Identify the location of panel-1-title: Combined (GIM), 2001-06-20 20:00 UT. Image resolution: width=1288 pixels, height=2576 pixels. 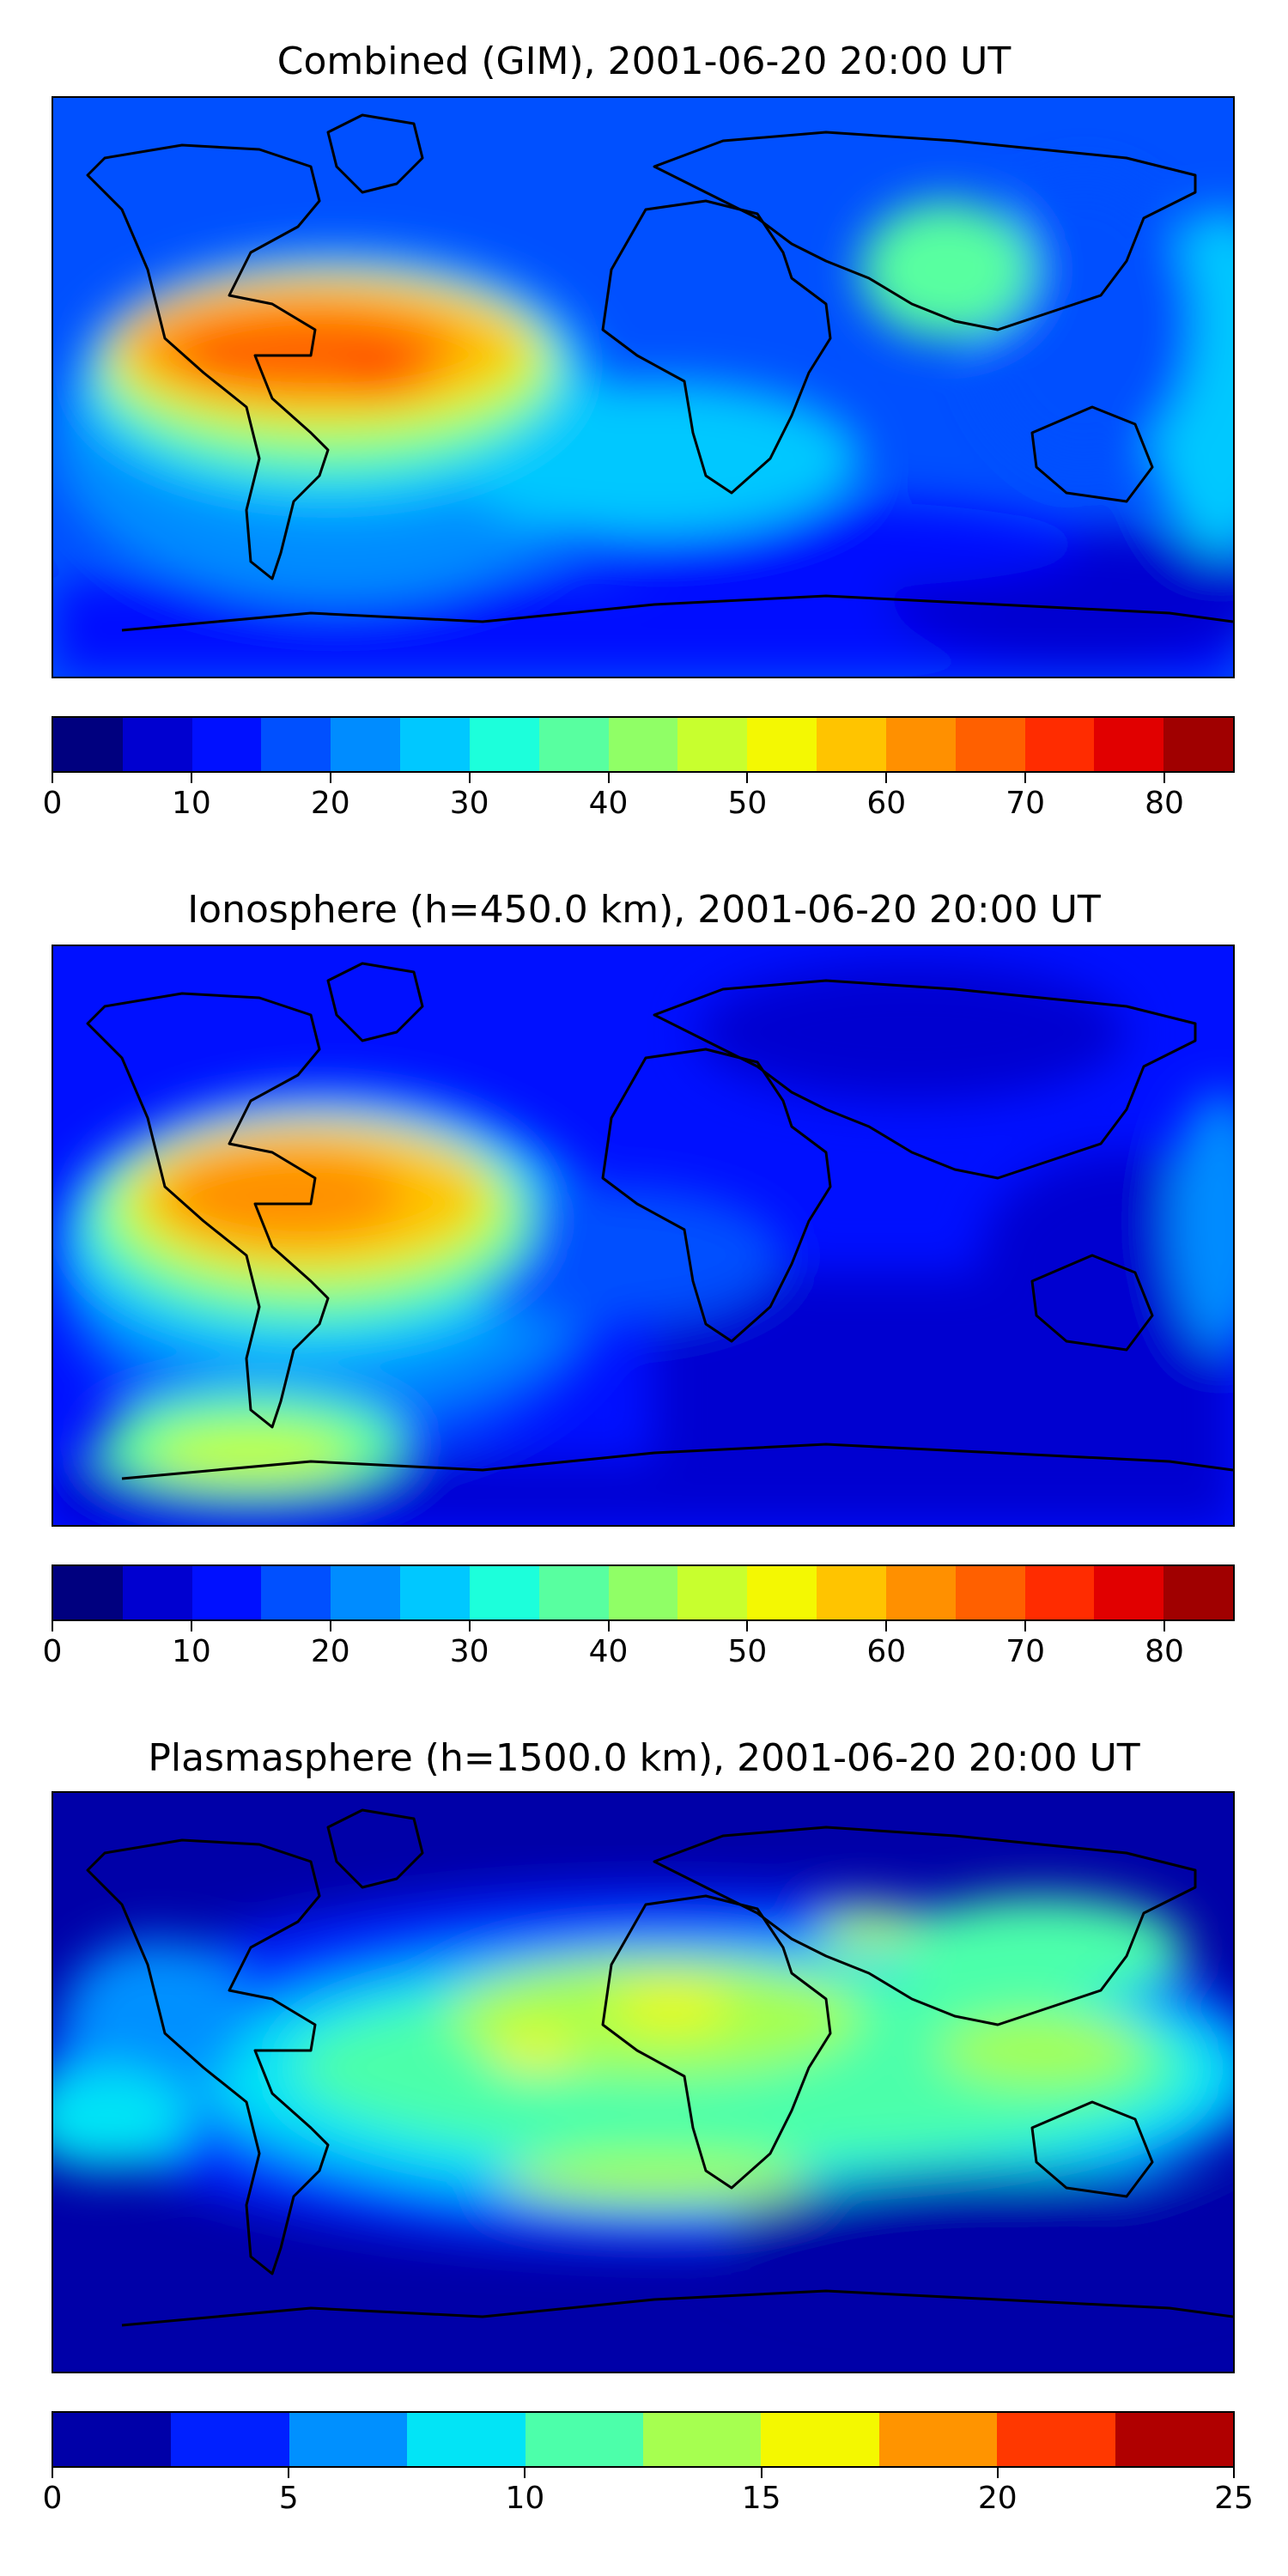
(644, 61).